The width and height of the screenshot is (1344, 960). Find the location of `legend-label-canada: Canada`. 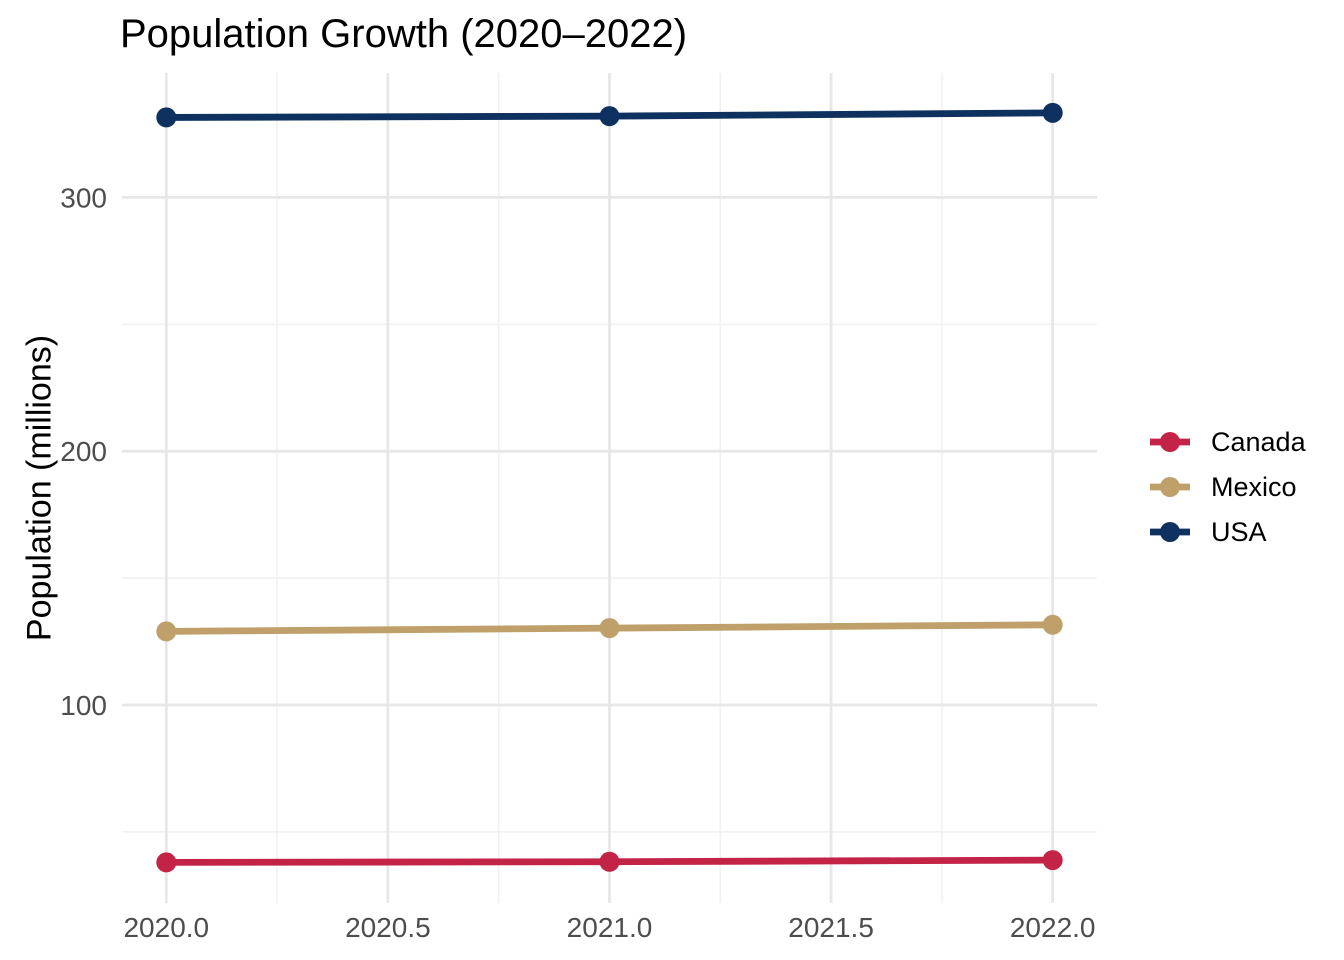

legend-label-canada: Canada is located at coordinates (1258, 441).